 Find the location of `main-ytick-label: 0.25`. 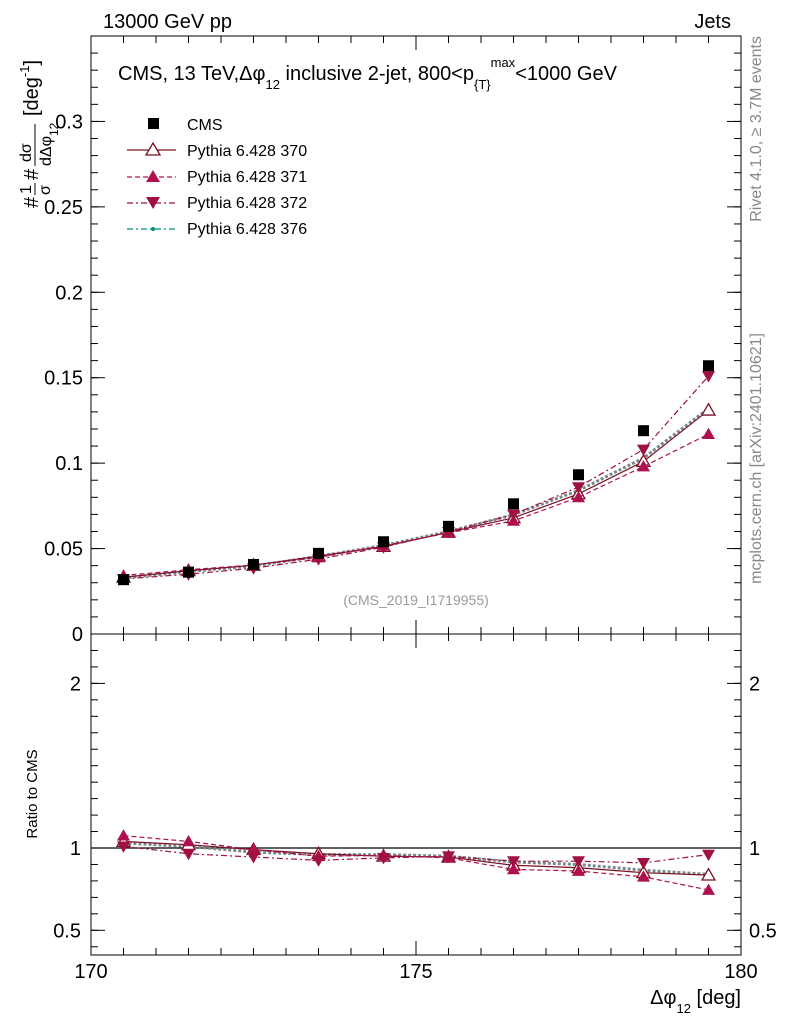

main-ytick-label: 0.25 is located at coordinates (63, 208).